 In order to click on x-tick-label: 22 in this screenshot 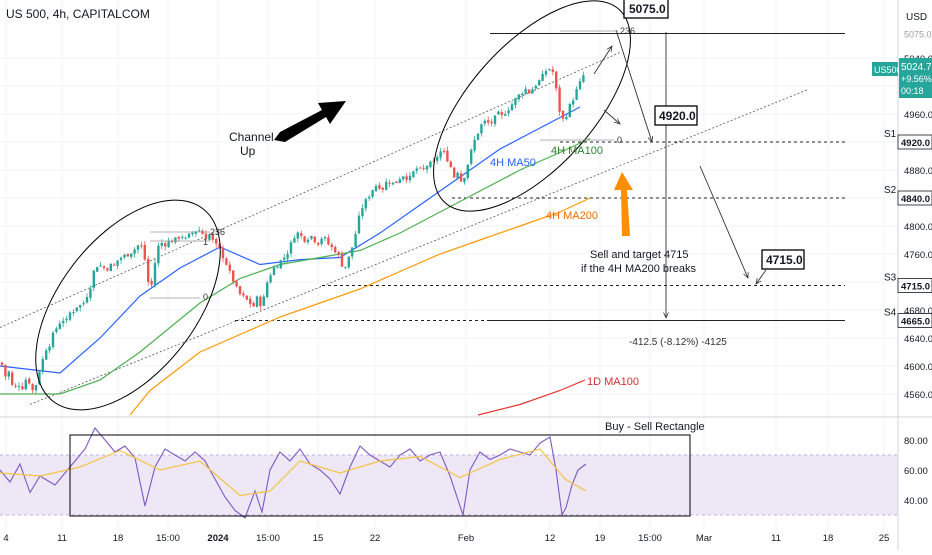, I will do `click(375, 538)`.